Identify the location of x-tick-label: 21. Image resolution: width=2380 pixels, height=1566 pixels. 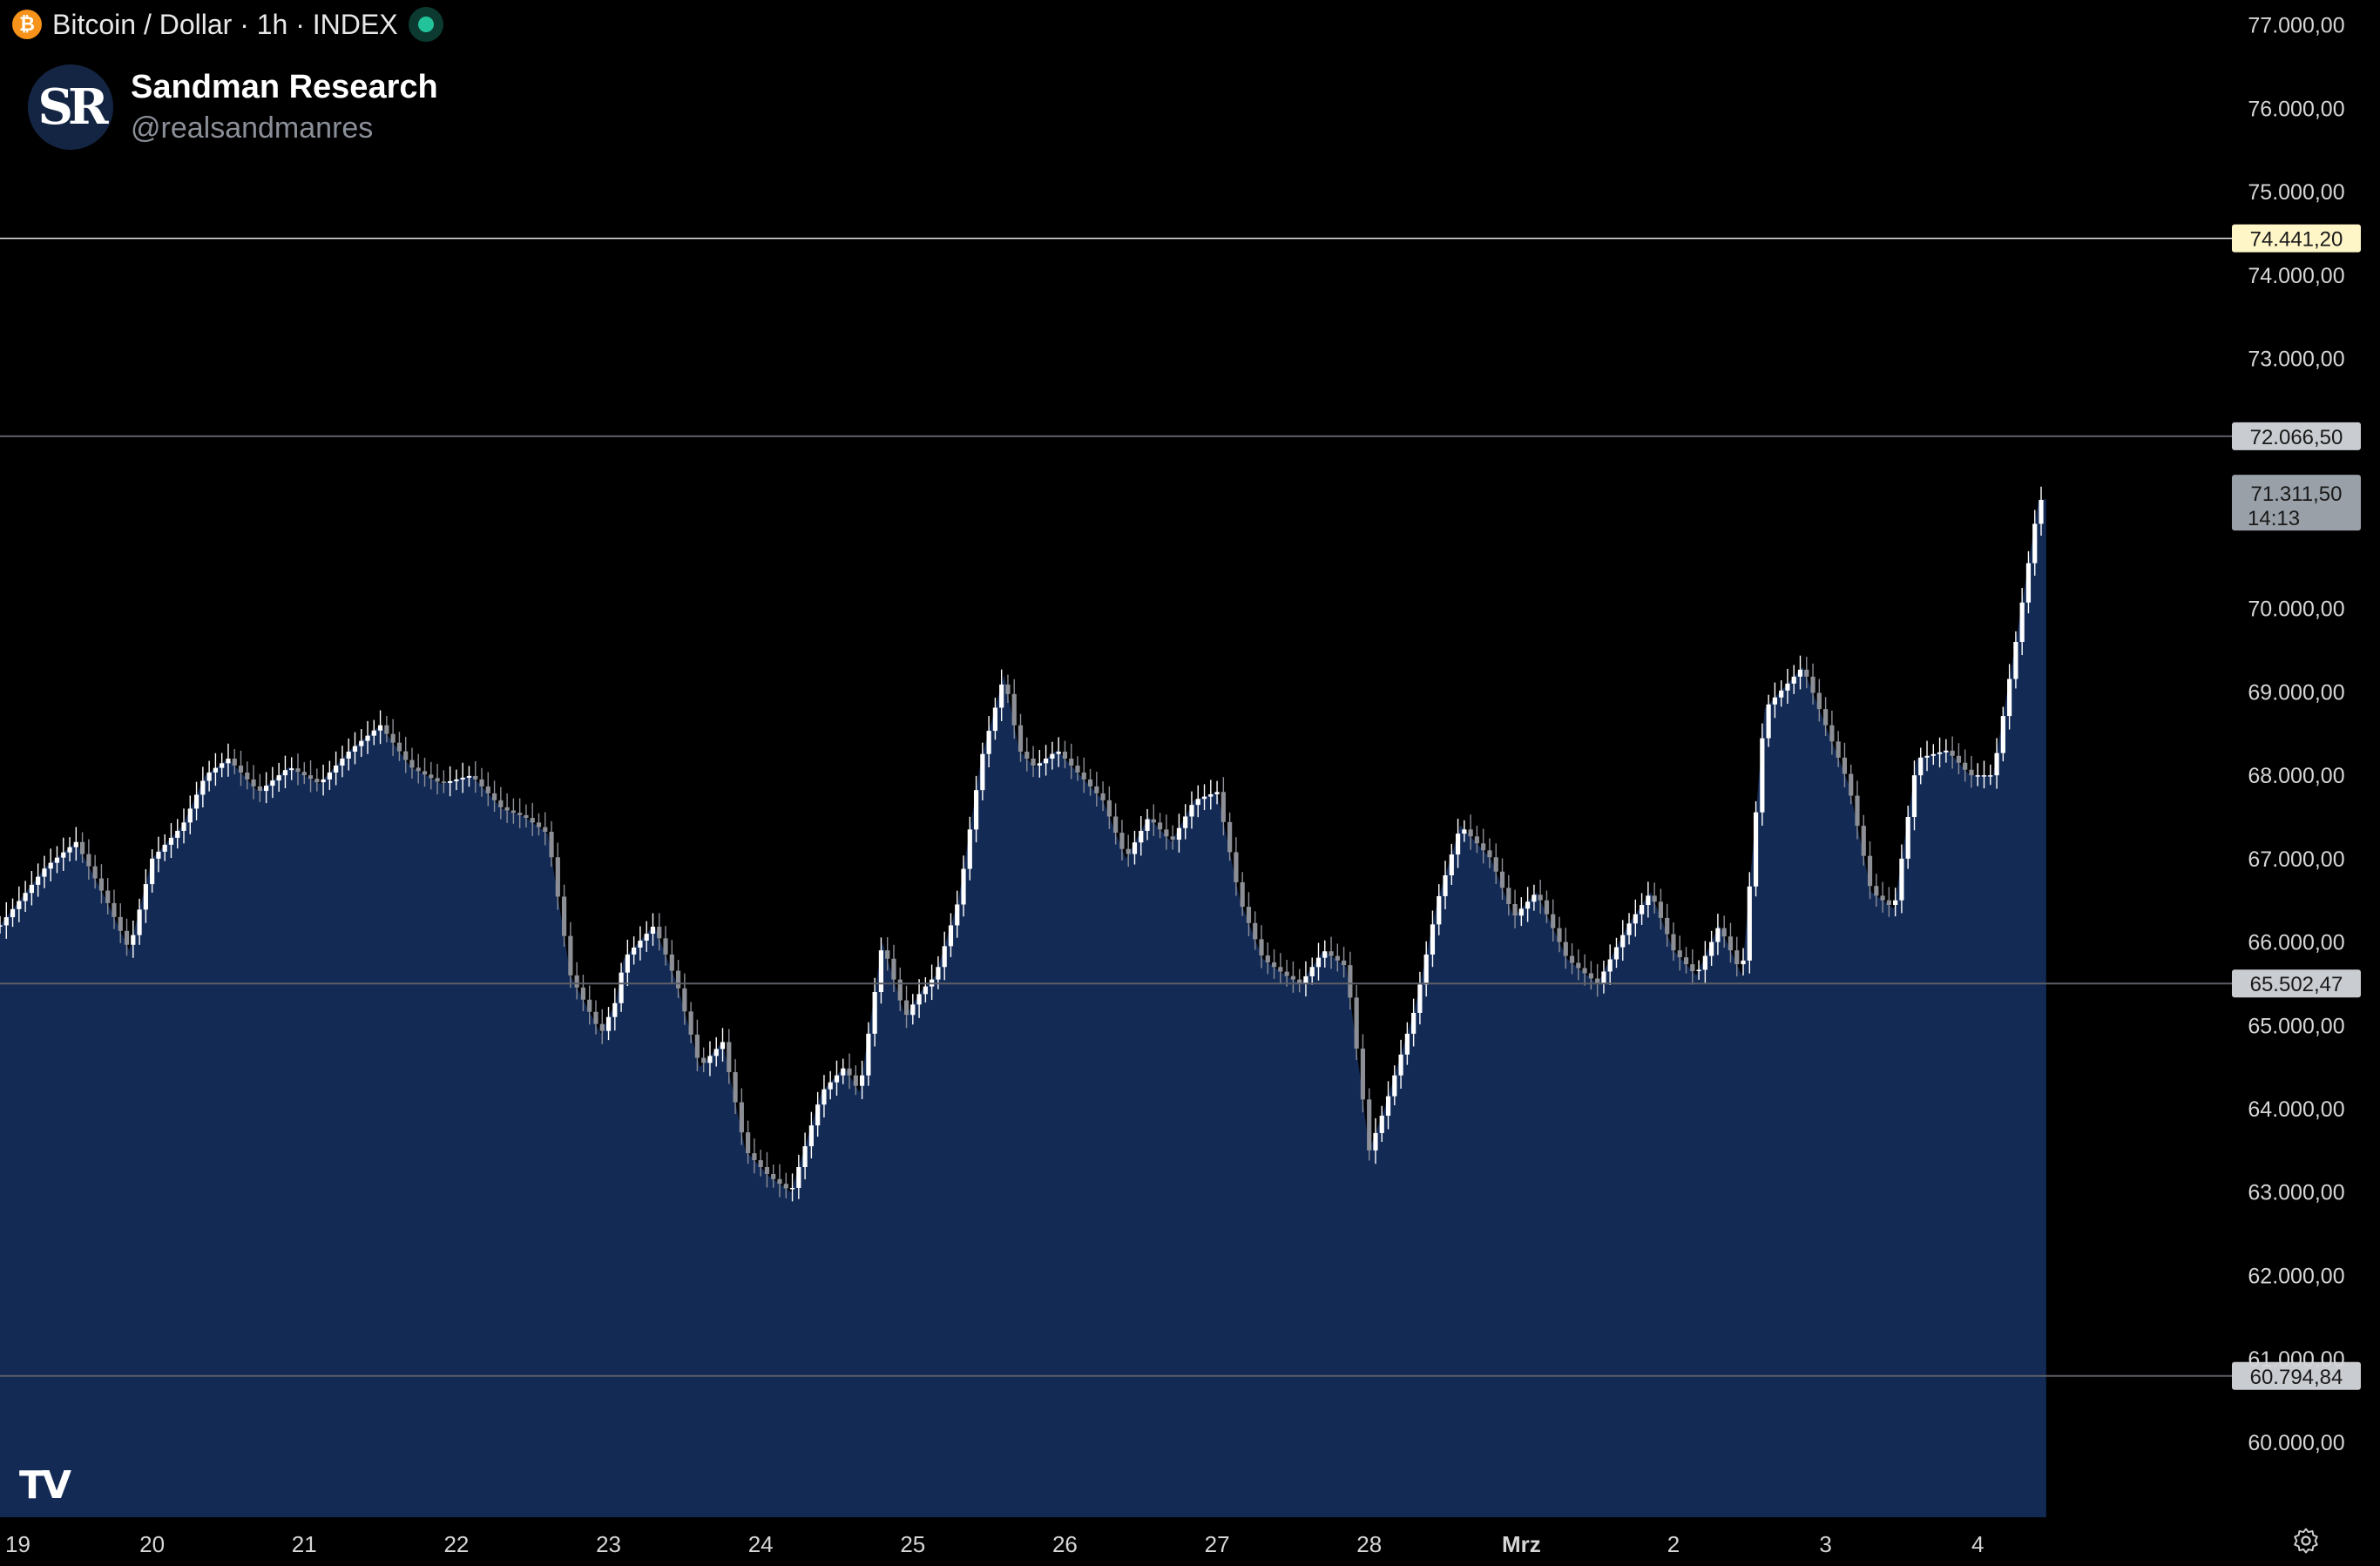
(304, 1544).